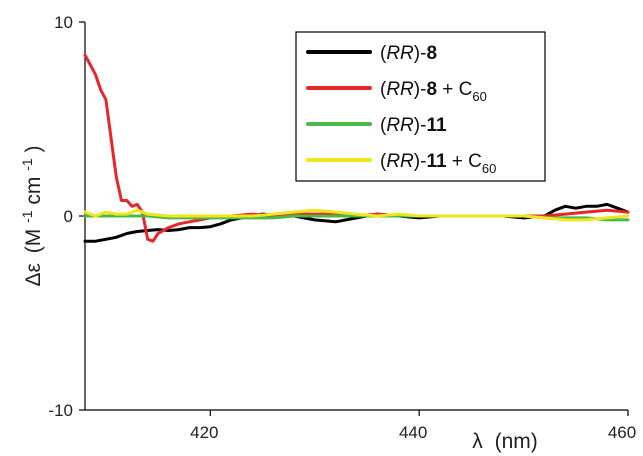  What do you see at coordinates (516, 441) in the screenshot?
I see `x-axis-title-unit: (nm)` at bounding box center [516, 441].